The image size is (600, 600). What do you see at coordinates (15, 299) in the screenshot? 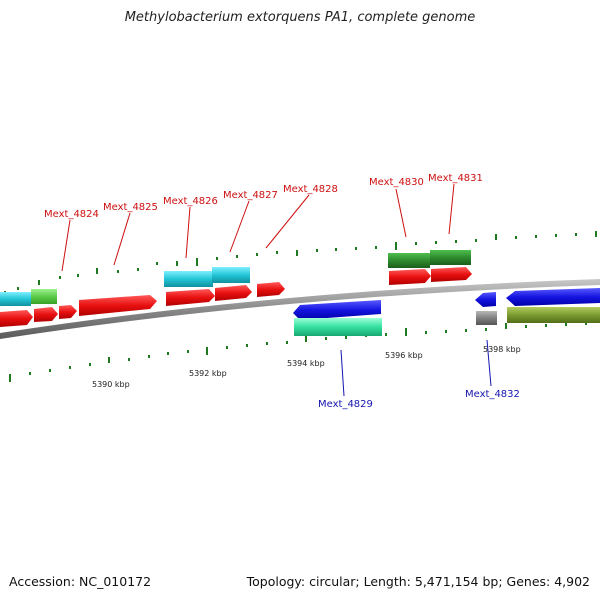
I see `feature-cyan-left` at bounding box center [15, 299].